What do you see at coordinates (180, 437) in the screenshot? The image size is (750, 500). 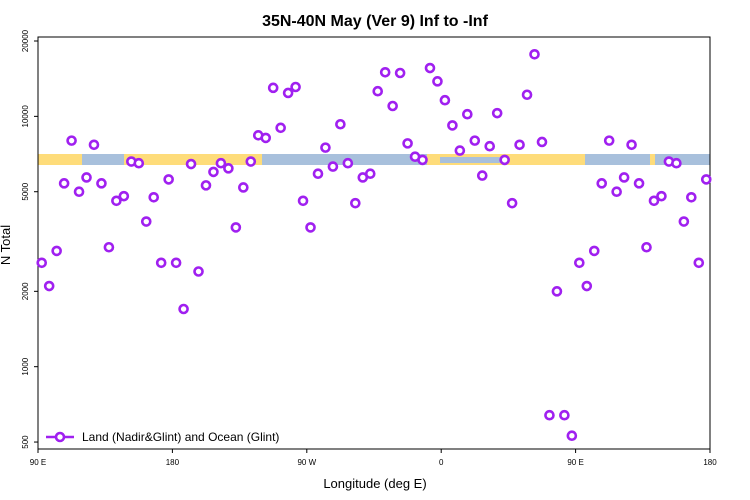 I see `legend-label: Land (Nadir&Glint) and Ocean (Glint)` at bounding box center [180, 437].